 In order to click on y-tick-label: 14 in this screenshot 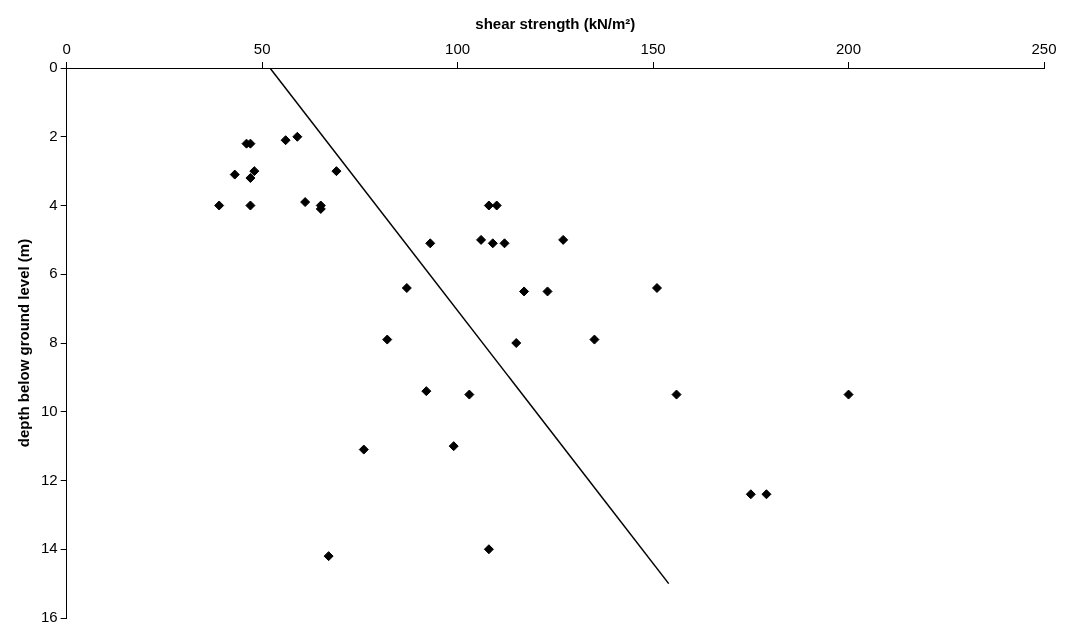, I will do `click(49, 548)`.